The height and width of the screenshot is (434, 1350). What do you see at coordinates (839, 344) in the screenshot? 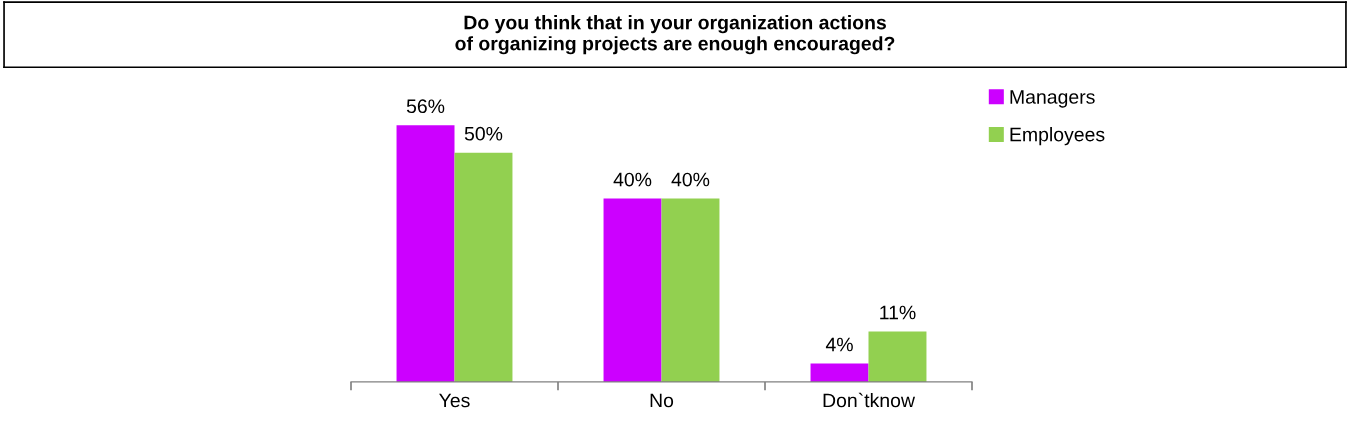
I see `data-label: 4%` at bounding box center [839, 344].